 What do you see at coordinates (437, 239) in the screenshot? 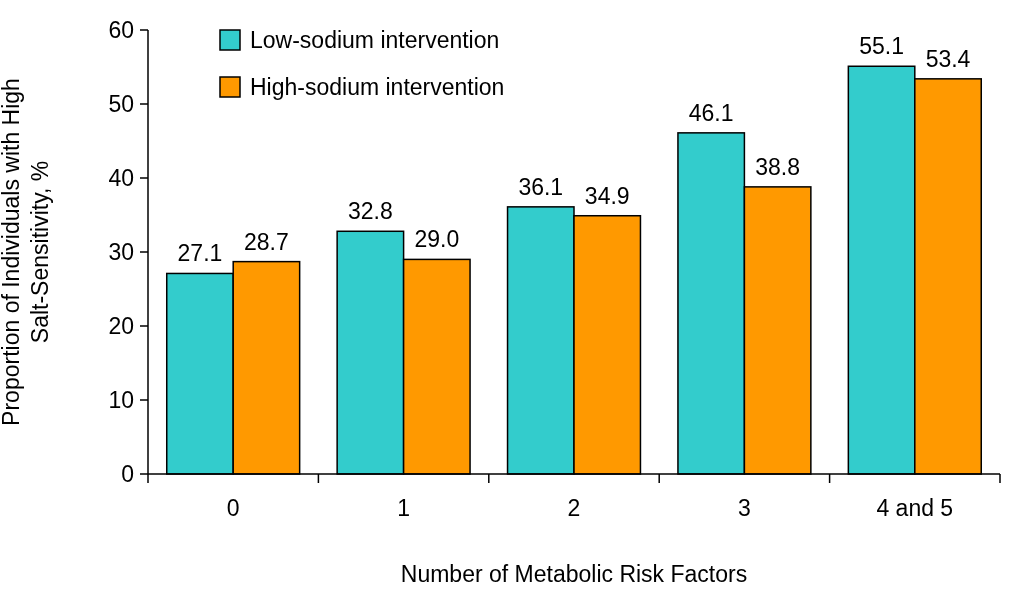
I see `data-label: 29.0` at bounding box center [437, 239].